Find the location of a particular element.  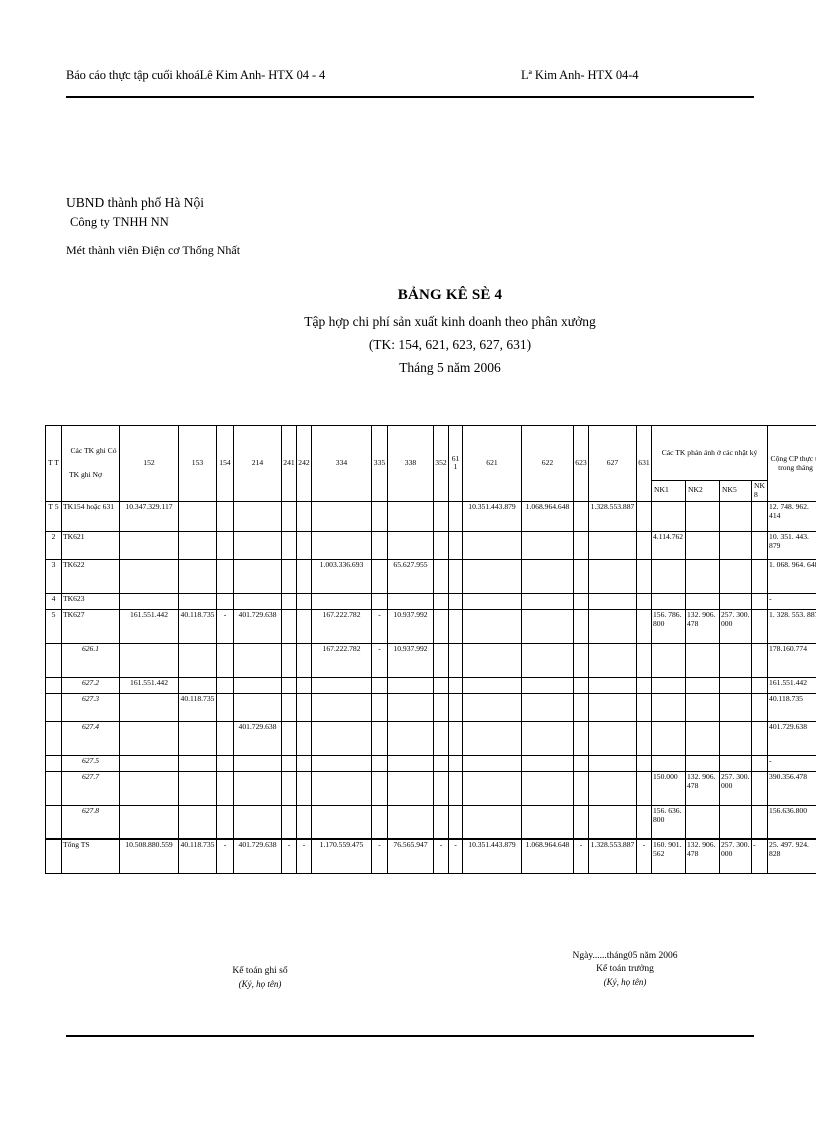

header-col-154: 154 is located at coordinates (225, 463).